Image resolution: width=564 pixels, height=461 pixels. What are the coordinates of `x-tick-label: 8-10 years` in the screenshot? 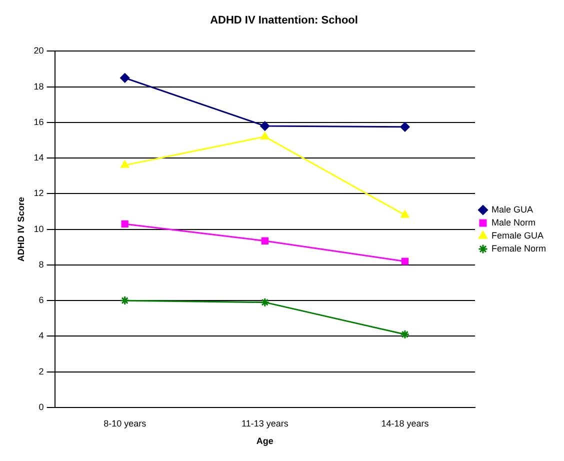 It's located at (125, 423).